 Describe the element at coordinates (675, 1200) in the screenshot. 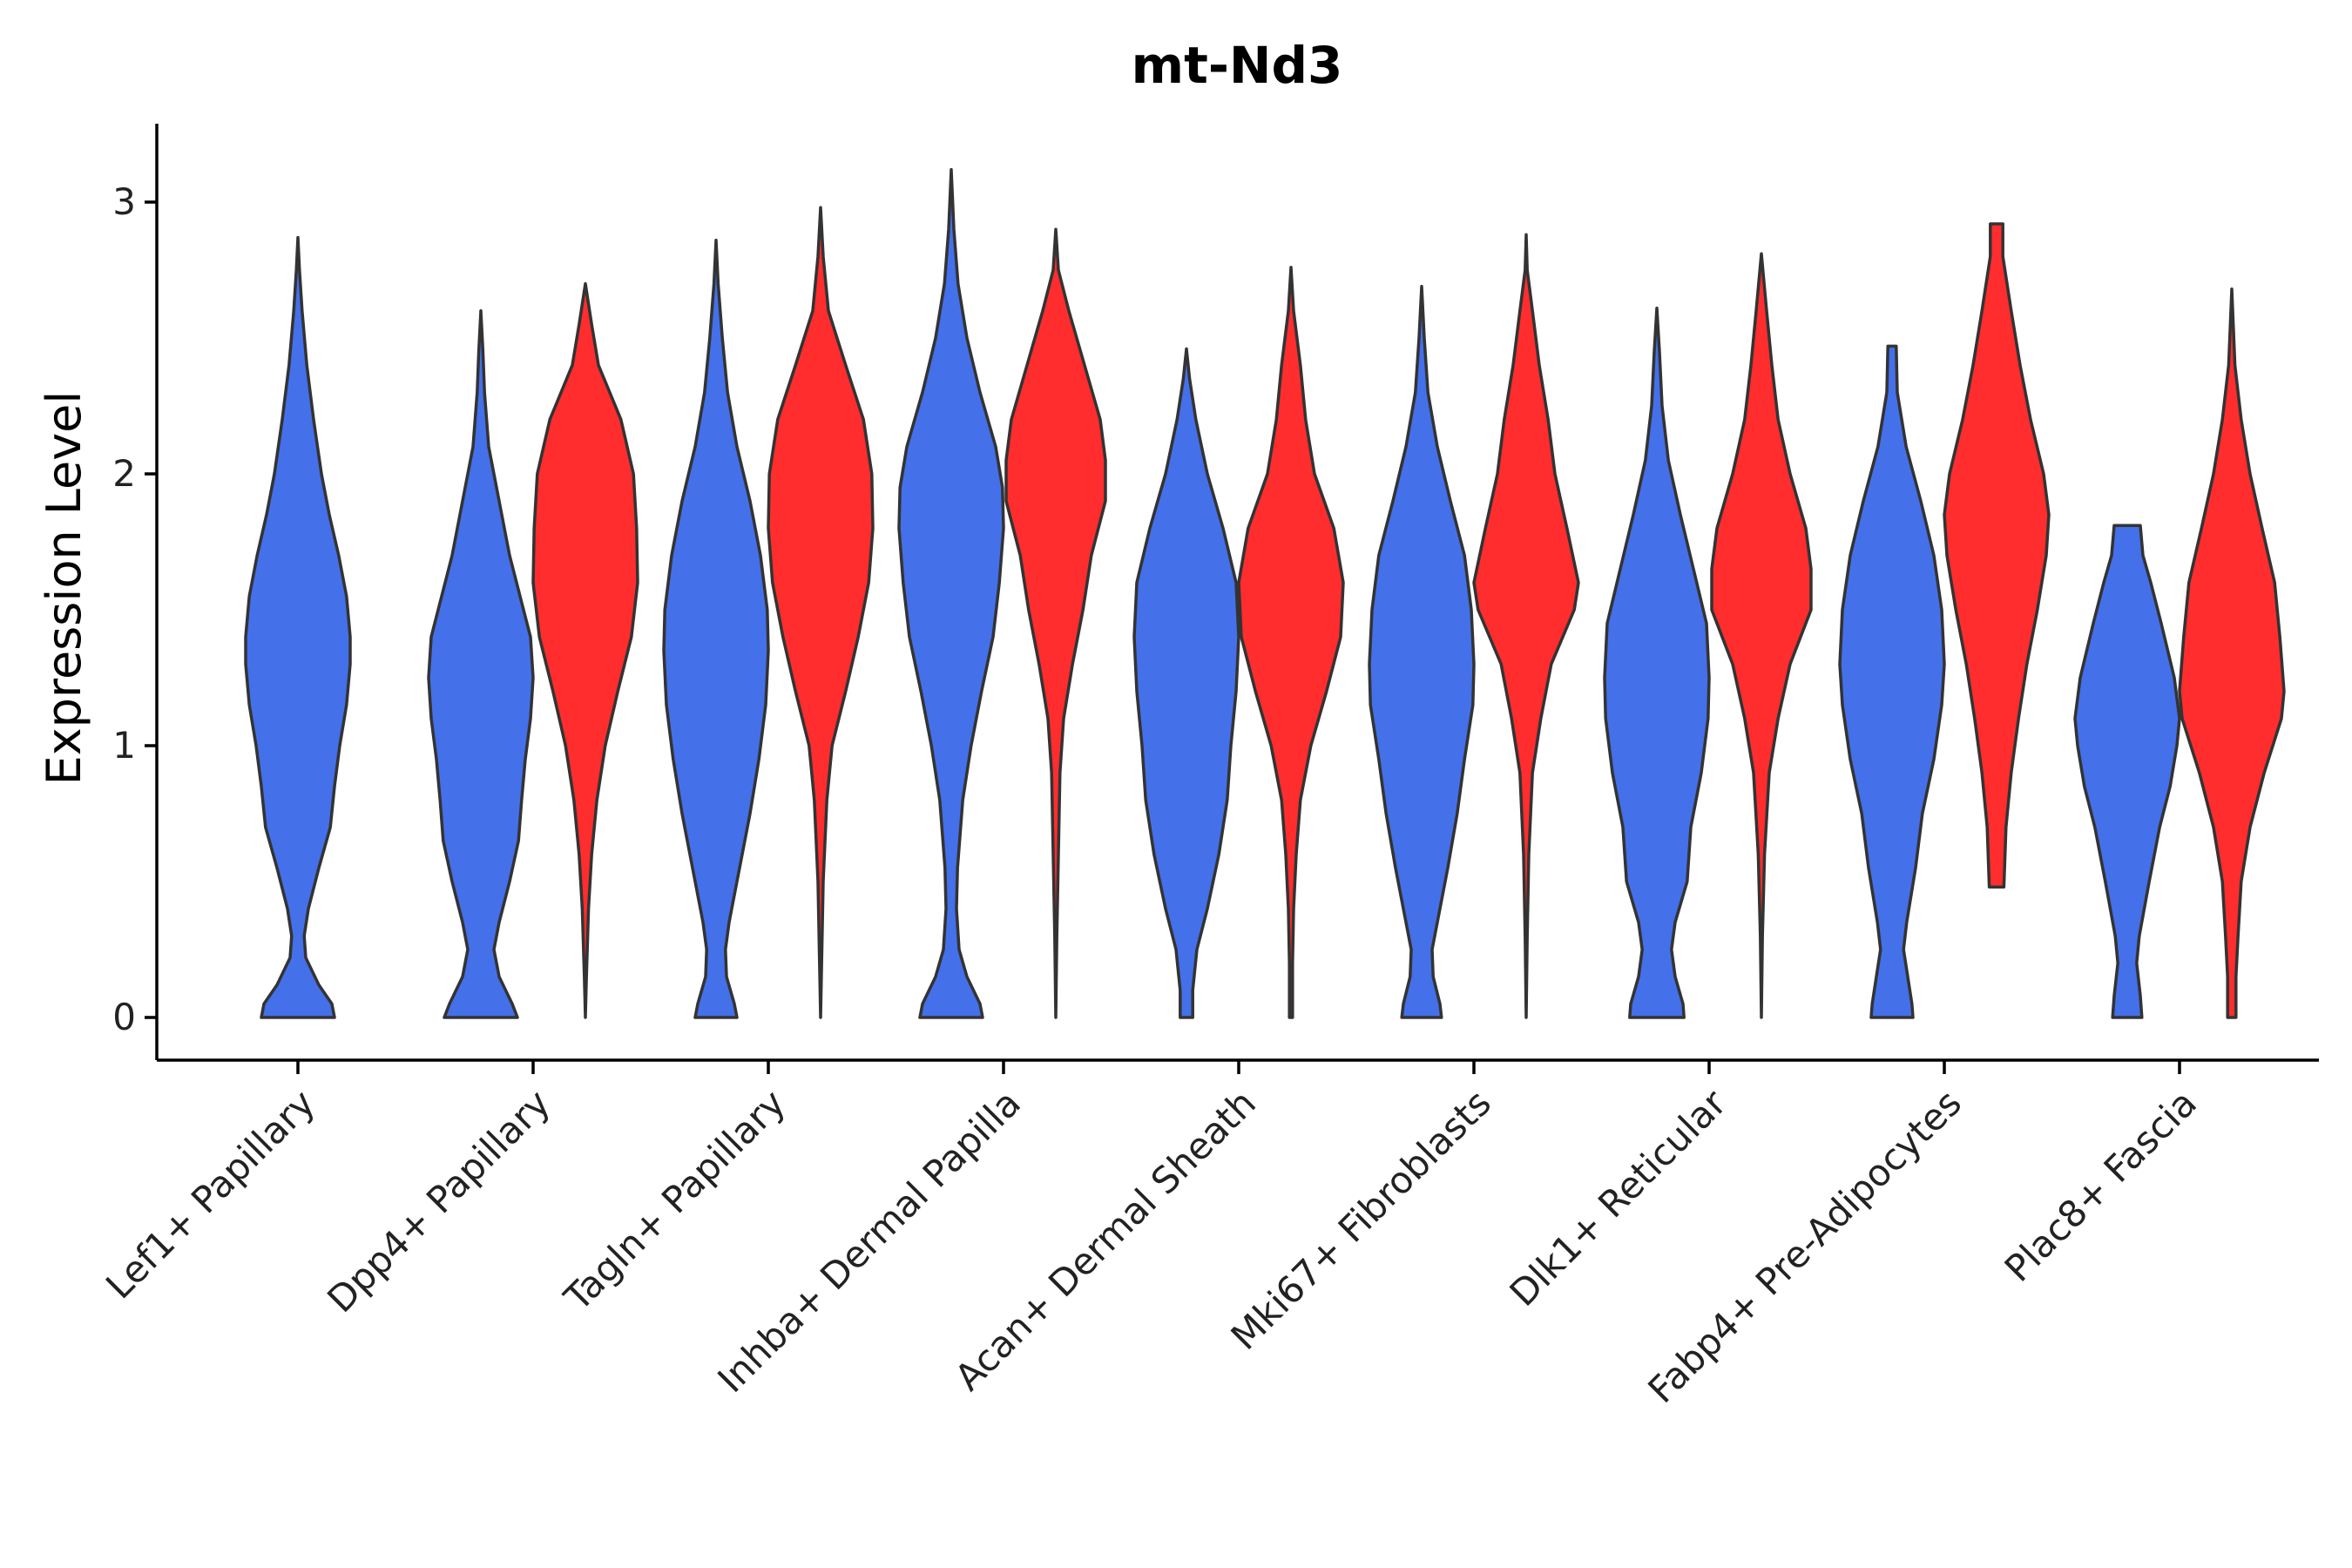

I see `x-tick-label: Tagln+ Papillary` at that location.